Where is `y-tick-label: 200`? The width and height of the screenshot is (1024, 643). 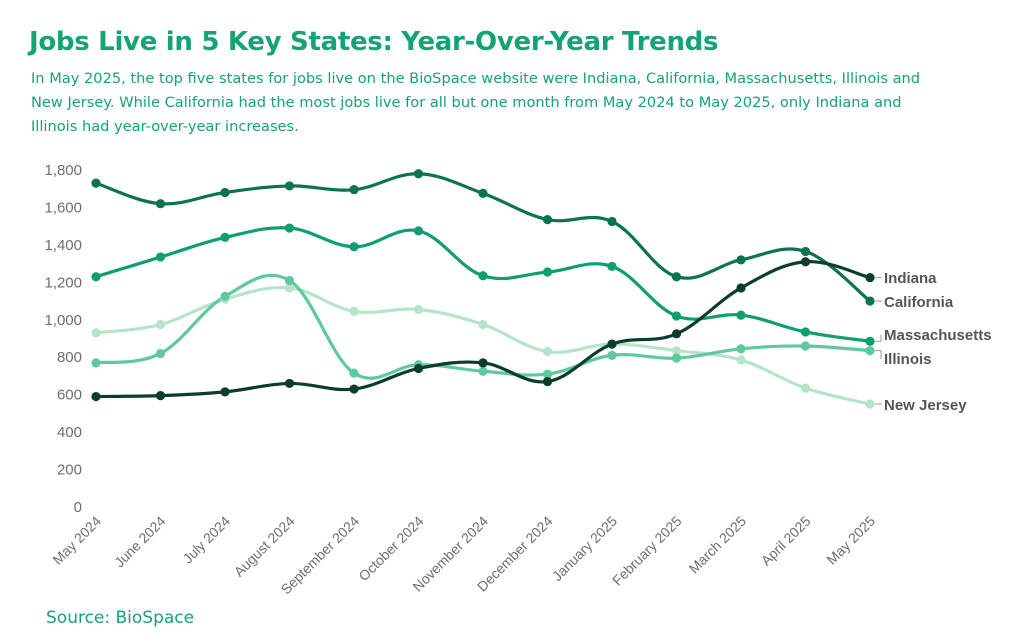
y-tick-label: 200 is located at coordinates (69, 470).